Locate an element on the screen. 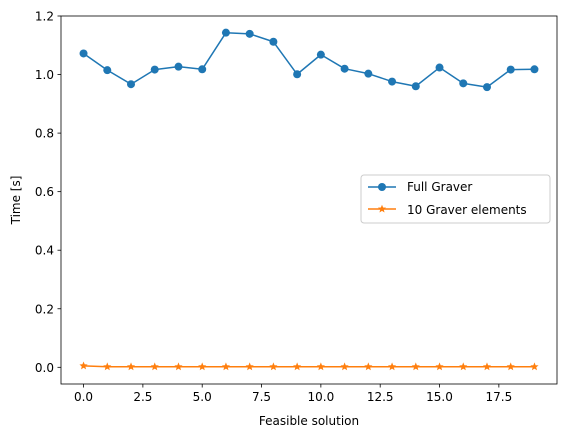  series-full-graver is located at coordinates (309, 60).